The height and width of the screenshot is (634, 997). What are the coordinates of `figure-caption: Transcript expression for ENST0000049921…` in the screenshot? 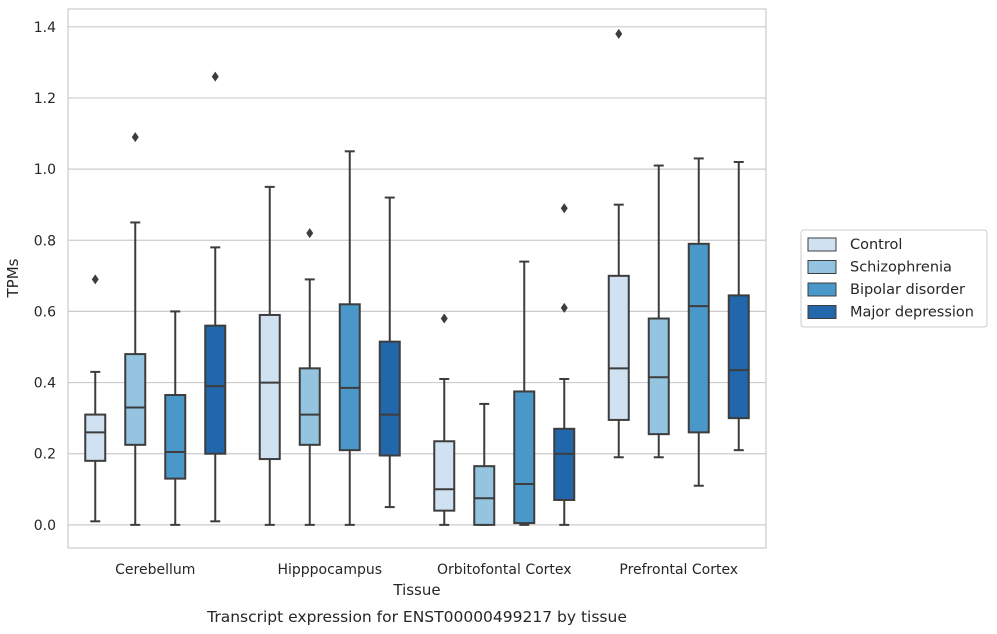 It's located at (416, 617).